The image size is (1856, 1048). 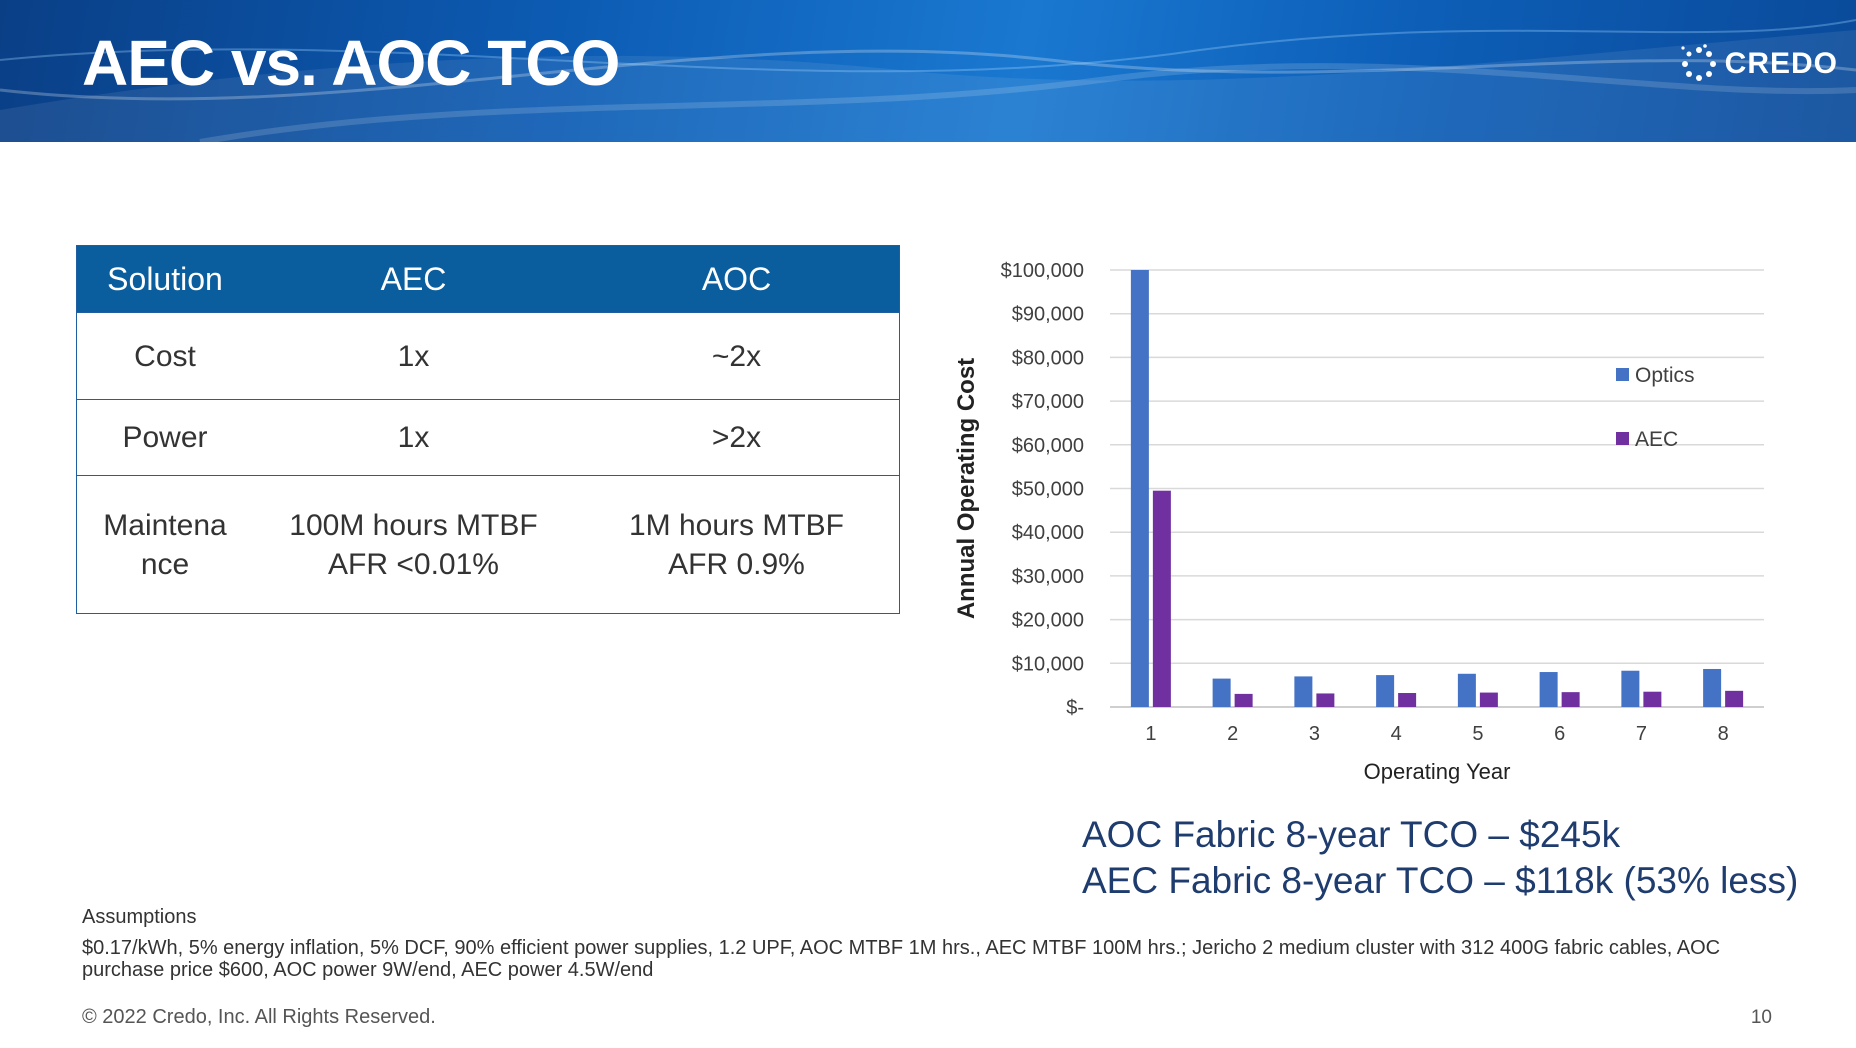 I want to click on title-banner: AEC vs. AOC TCO CREDO, so click(x=928, y=71).